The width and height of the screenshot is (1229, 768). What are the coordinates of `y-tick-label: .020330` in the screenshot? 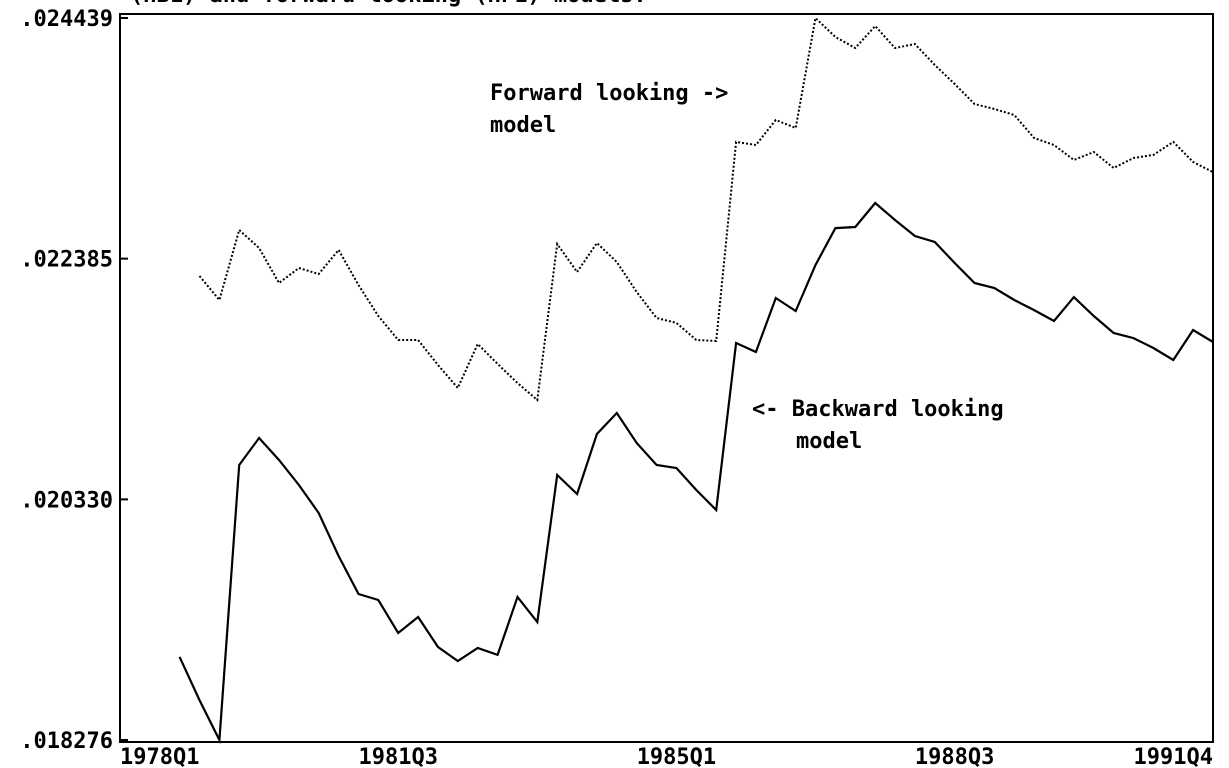 It's located at (66, 500).